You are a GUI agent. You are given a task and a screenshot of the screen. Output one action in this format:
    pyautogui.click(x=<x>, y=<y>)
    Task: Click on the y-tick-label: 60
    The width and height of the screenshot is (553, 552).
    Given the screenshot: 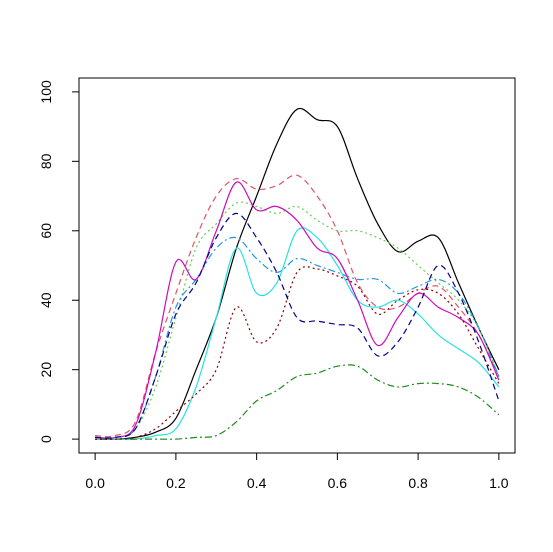 What is the action you would take?
    pyautogui.click(x=46, y=231)
    